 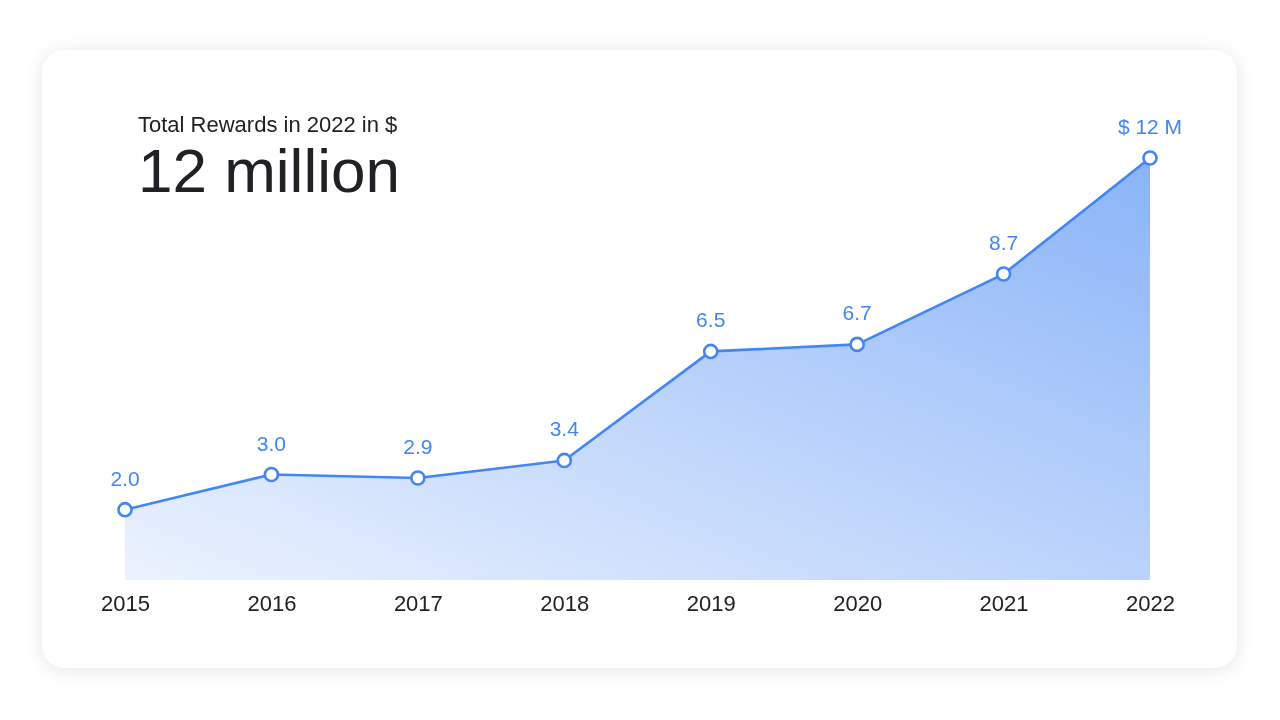 I want to click on x-tick-label: 2020, so click(x=858, y=603).